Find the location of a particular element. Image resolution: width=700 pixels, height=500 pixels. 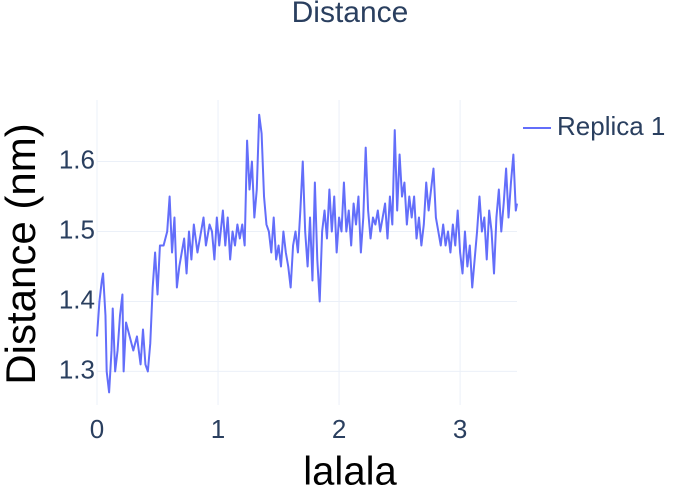

y-tick-label: 1.5 is located at coordinates (77, 229).